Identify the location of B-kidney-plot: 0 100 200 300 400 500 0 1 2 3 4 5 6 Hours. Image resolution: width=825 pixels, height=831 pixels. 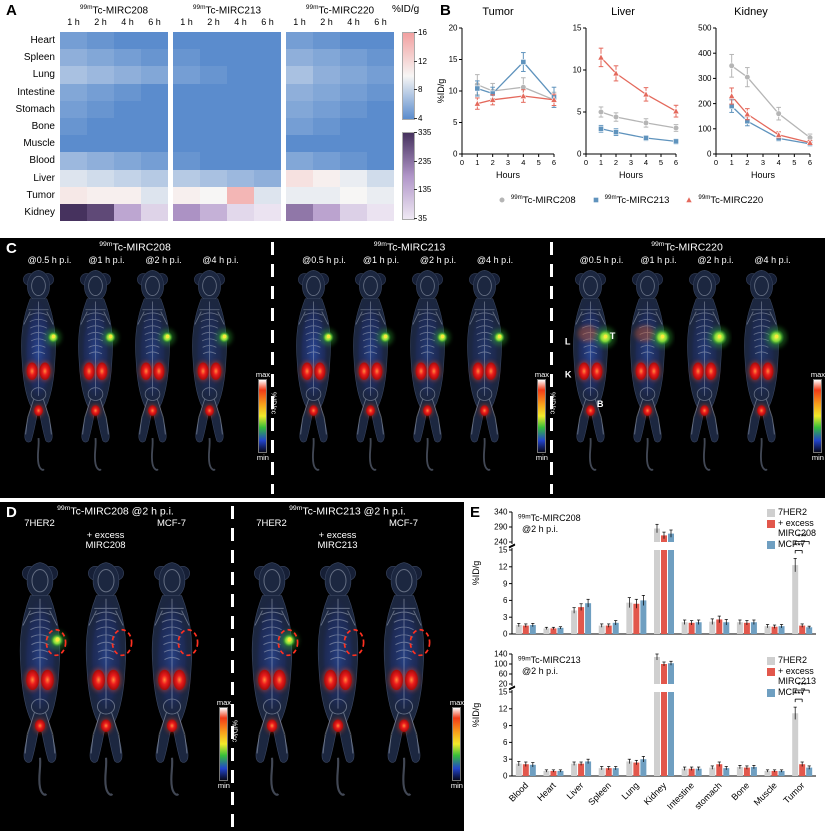
(751, 104).